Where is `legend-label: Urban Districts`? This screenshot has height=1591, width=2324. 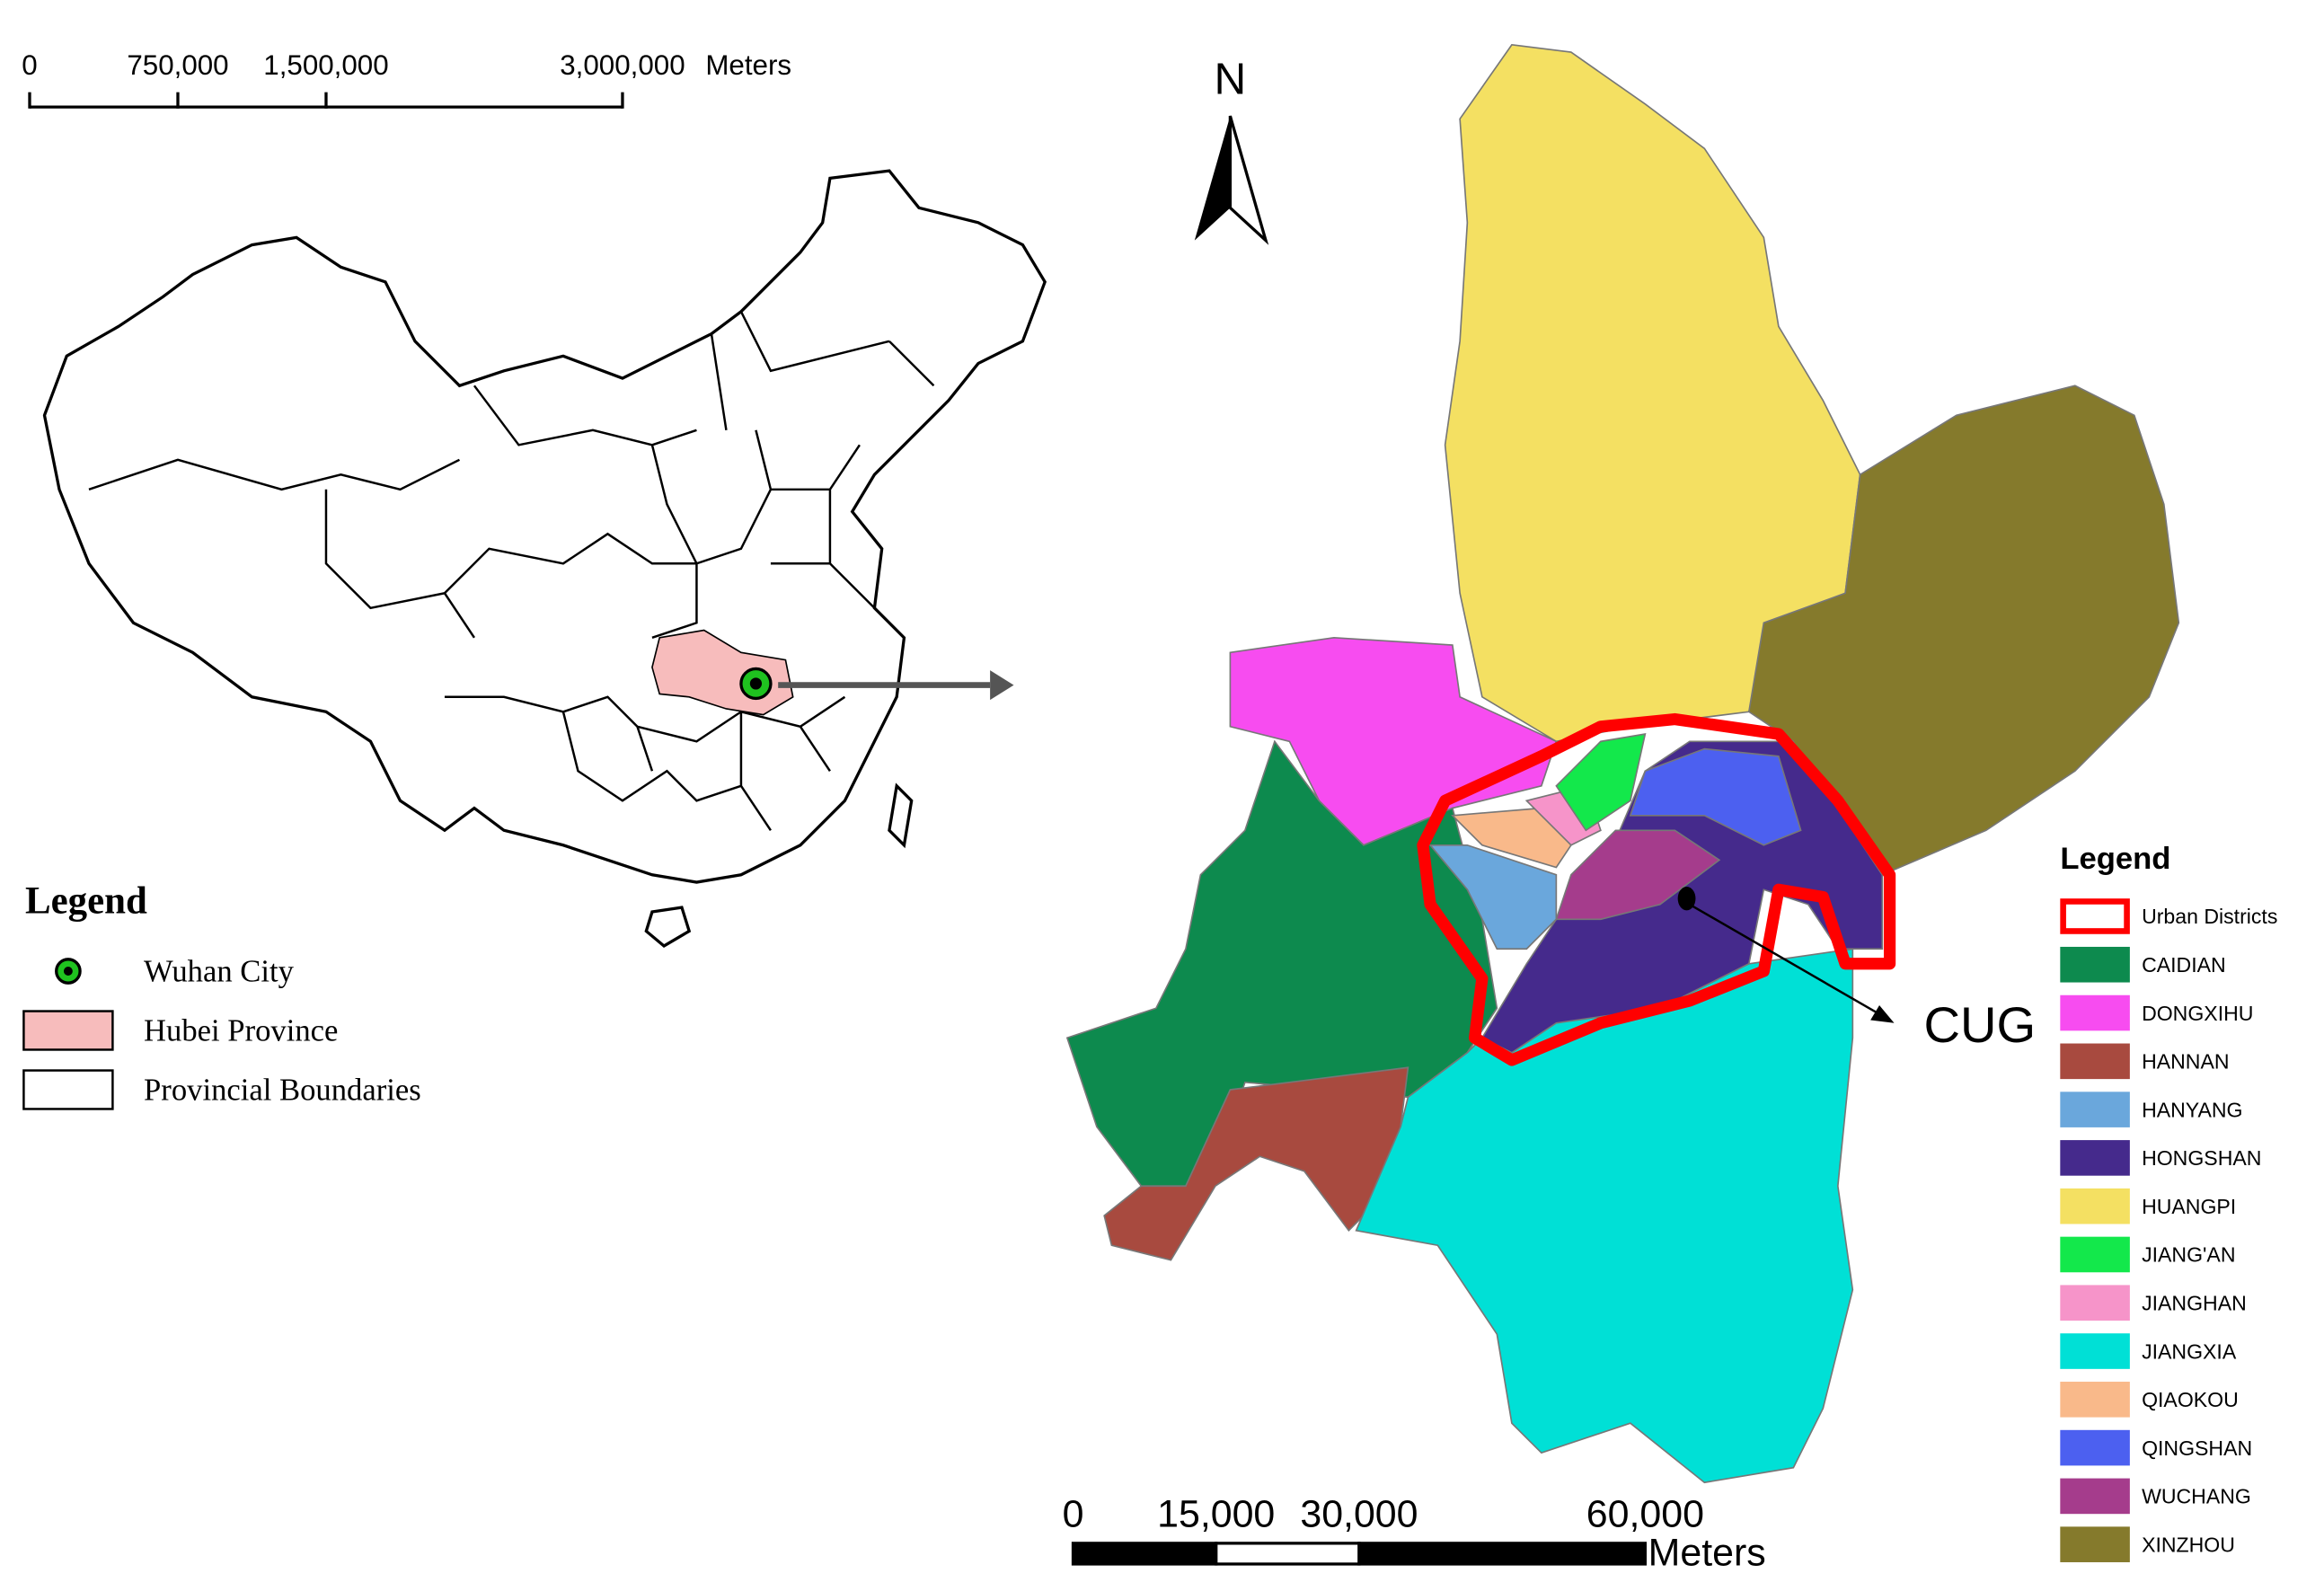 legend-label: Urban Districts is located at coordinates (2209, 916).